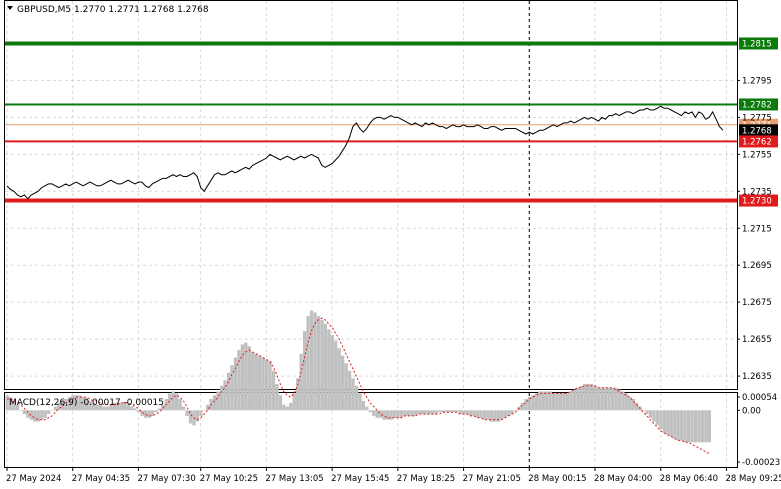 The width and height of the screenshot is (781, 489). Describe the element at coordinates (757, 229) in the screenshot. I see `y-tick-label: 1.2715` at that location.